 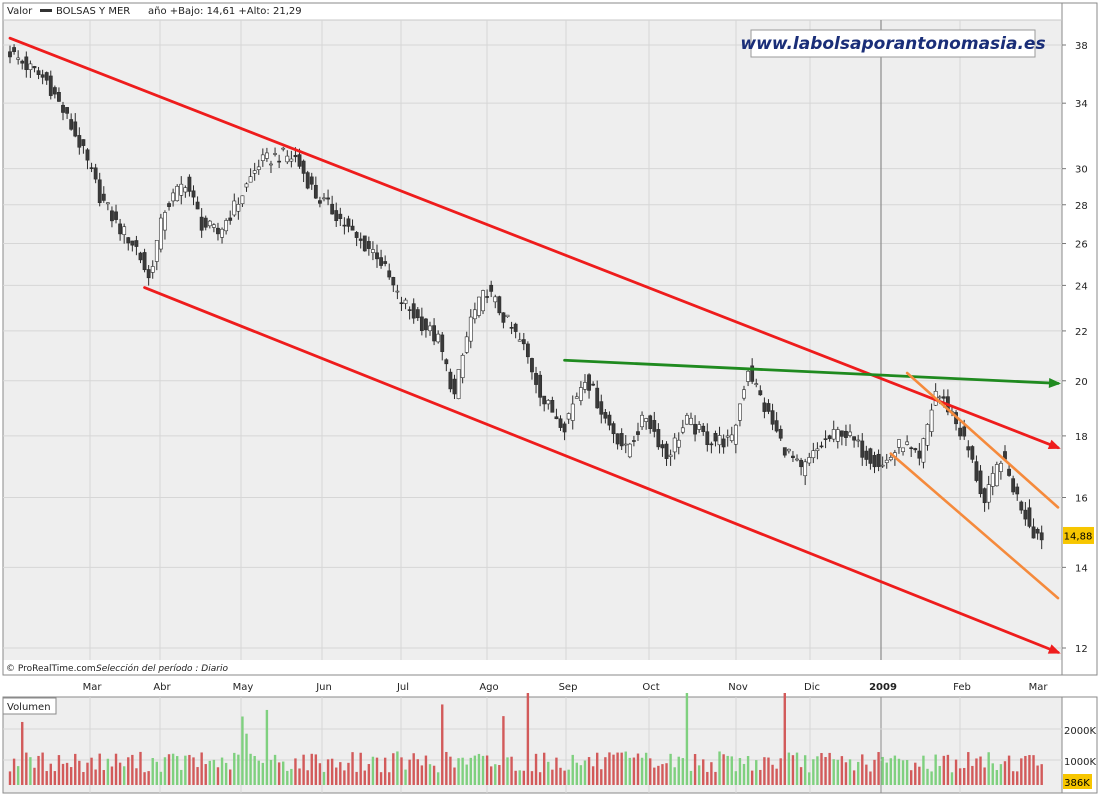 What do you see at coordinates (93, 687) in the screenshot?
I see `month-label: Mar` at bounding box center [93, 687].